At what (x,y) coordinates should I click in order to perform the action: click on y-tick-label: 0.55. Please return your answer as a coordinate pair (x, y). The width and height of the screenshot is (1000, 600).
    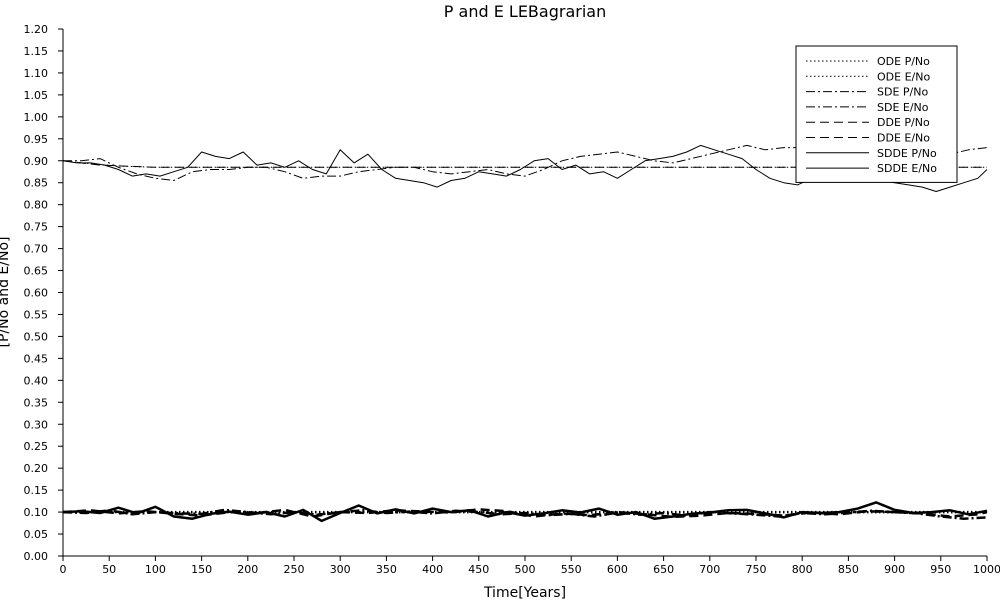
    Looking at the image, I should click on (36, 314).